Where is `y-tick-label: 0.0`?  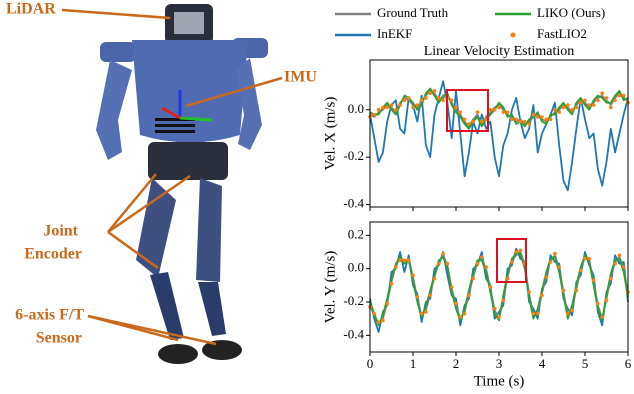
y-tick-label: 0.0 is located at coordinates (356, 267).